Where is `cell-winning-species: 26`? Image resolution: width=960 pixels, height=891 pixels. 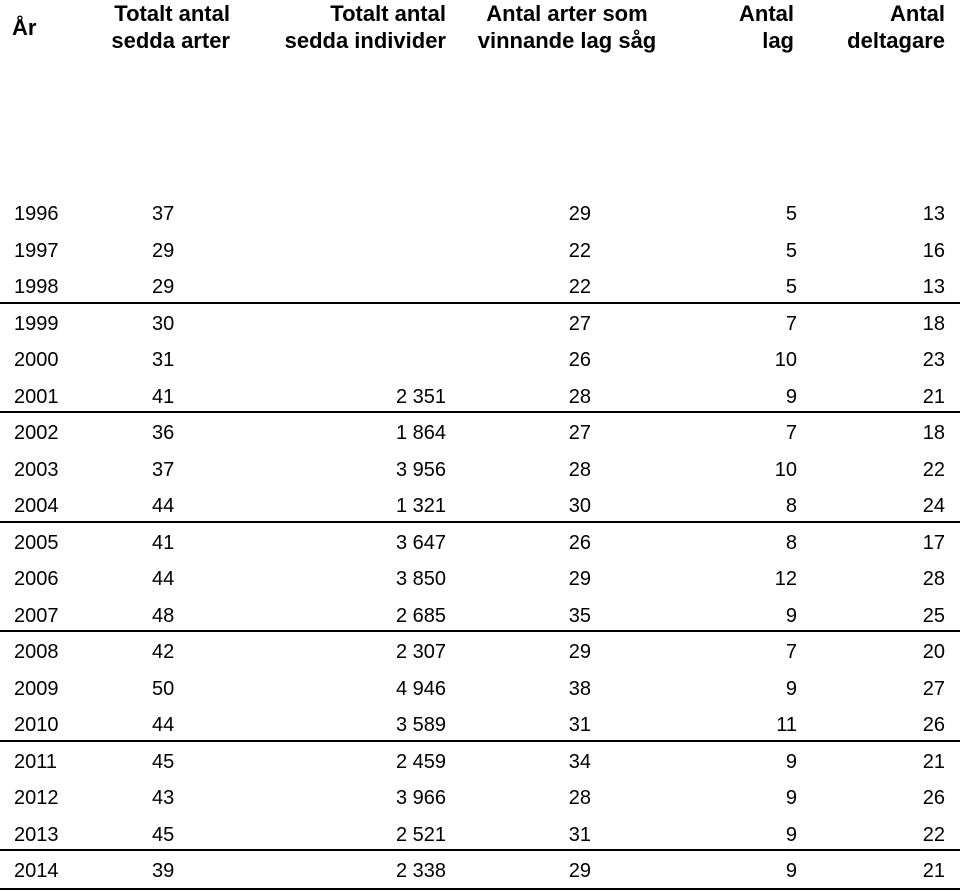 cell-winning-species: 26 is located at coordinates (579, 542).